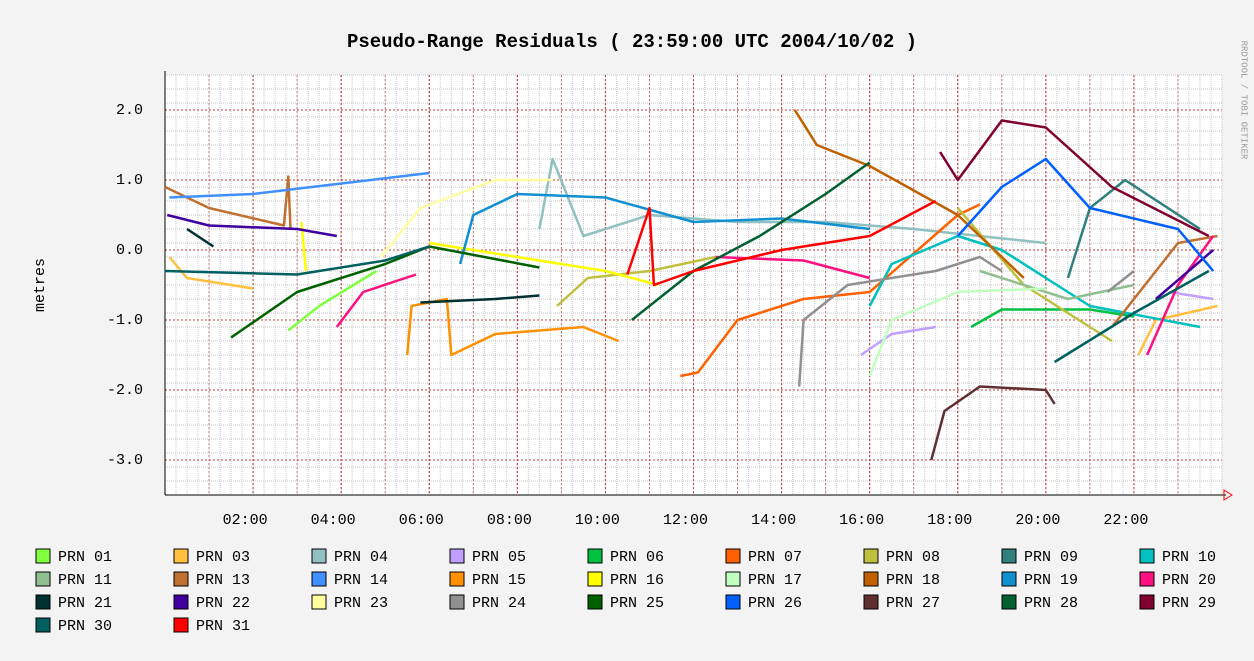 Image resolution: width=1254 pixels, height=661 pixels. Describe the element at coordinates (775, 603) in the screenshot. I see `legend-label: PRN 26` at that location.